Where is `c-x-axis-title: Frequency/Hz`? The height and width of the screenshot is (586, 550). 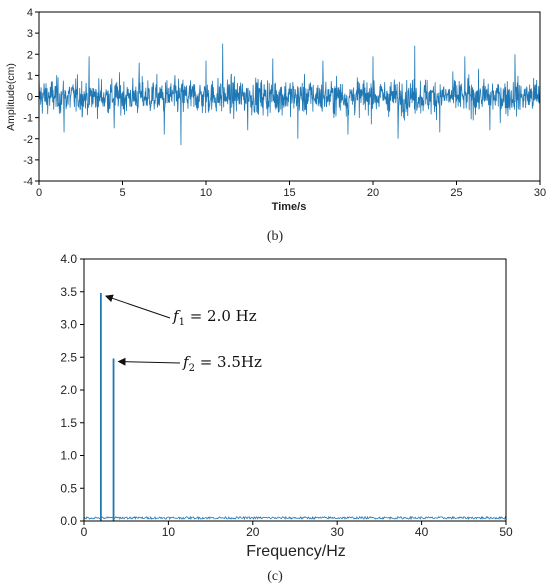
c-x-axis-title: Frequency/Hz is located at coordinates (296, 551).